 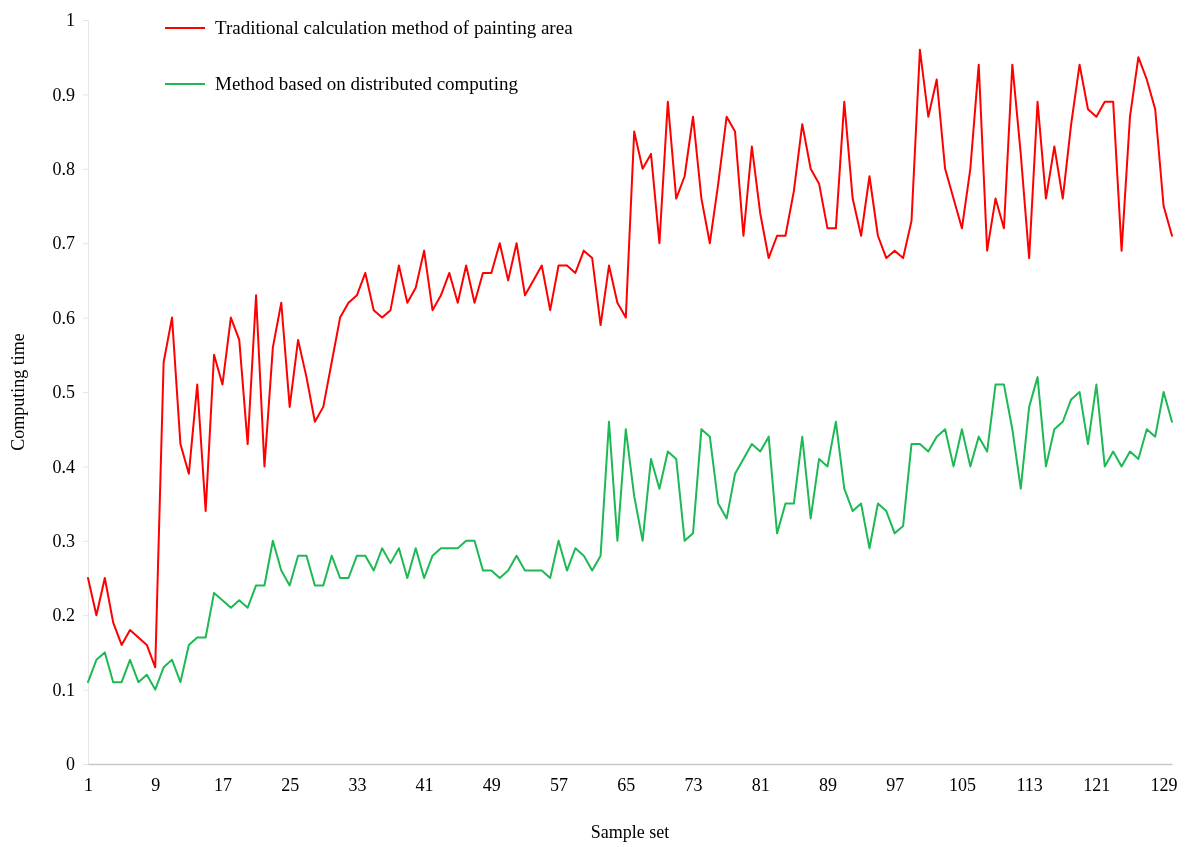 I want to click on x-tick-label: 57, so click(x=559, y=784).